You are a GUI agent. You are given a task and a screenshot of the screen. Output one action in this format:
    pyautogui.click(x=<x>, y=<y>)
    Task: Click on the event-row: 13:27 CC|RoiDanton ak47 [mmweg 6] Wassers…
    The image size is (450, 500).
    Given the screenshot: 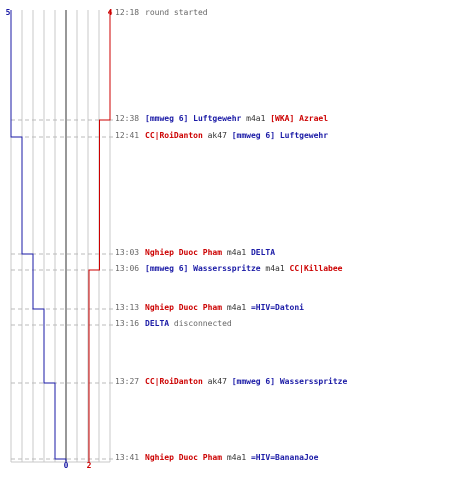 What is the action you would take?
    pyautogui.click(x=225, y=383)
    